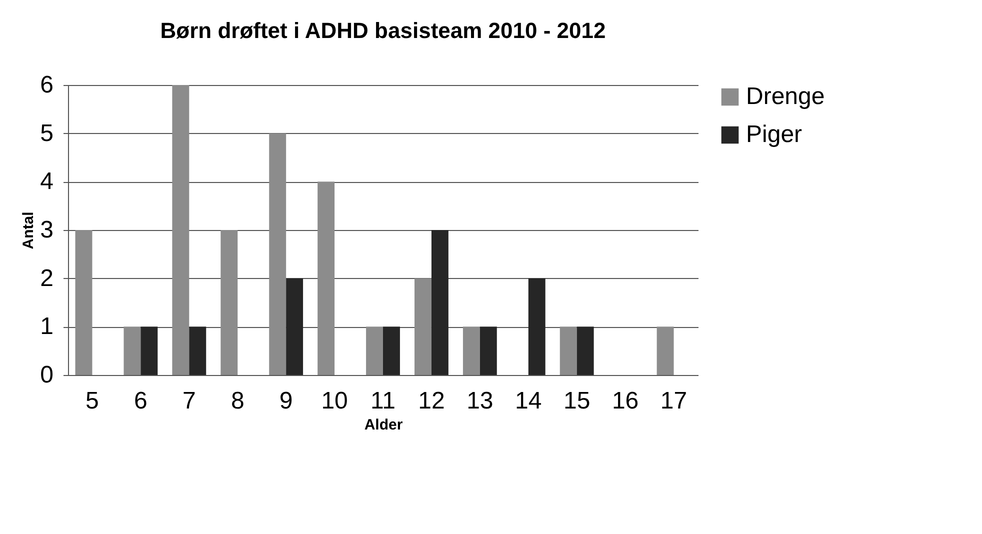 This screenshot has height=534, width=982. I want to click on x-tick-label: 15, so click(576, 401).